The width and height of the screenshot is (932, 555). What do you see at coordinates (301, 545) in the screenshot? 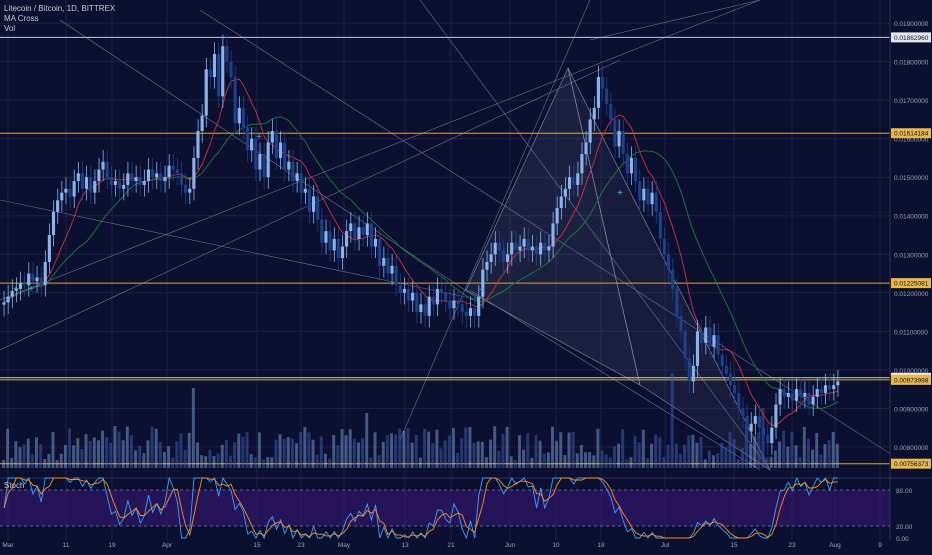
I see `x-tick-label: 23` at bounding box center [301, 545].